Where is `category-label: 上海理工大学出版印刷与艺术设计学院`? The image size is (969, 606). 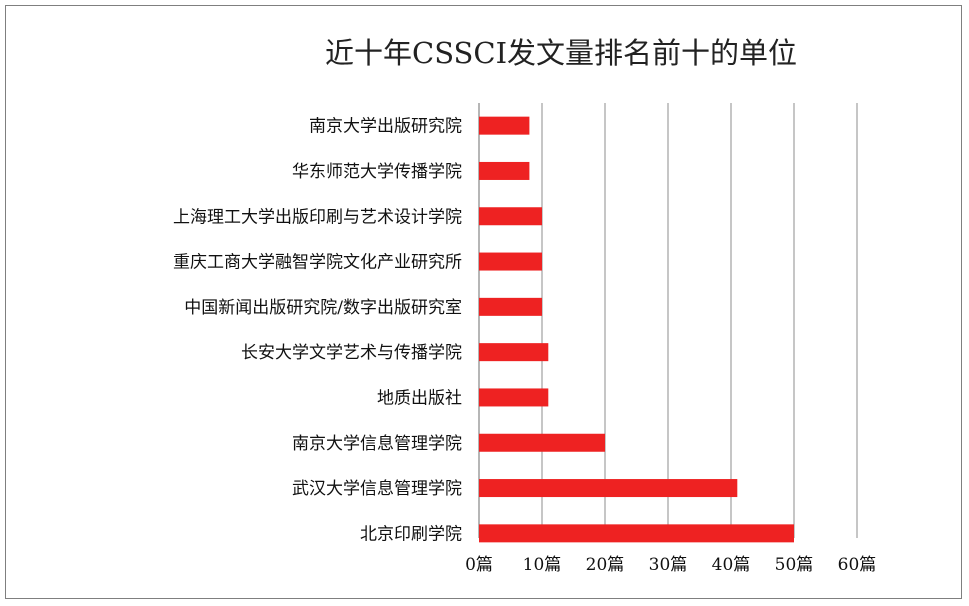
category-label: 上海理工大学出版印刷与艺术设计学院 is located at coordinates (317, 217).